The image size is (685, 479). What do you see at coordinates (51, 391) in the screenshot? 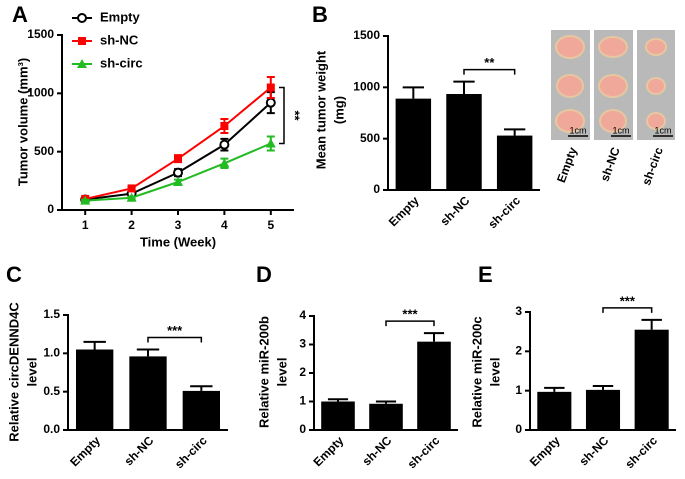
I see `y-tick-label: 0.5` at bounding box center [51, 391].